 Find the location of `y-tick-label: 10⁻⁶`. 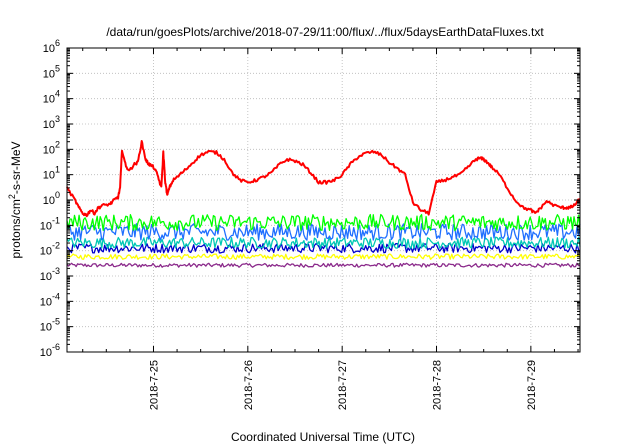

y-tick-label: 10⁻⁶ is located at coordinates (50, 350).